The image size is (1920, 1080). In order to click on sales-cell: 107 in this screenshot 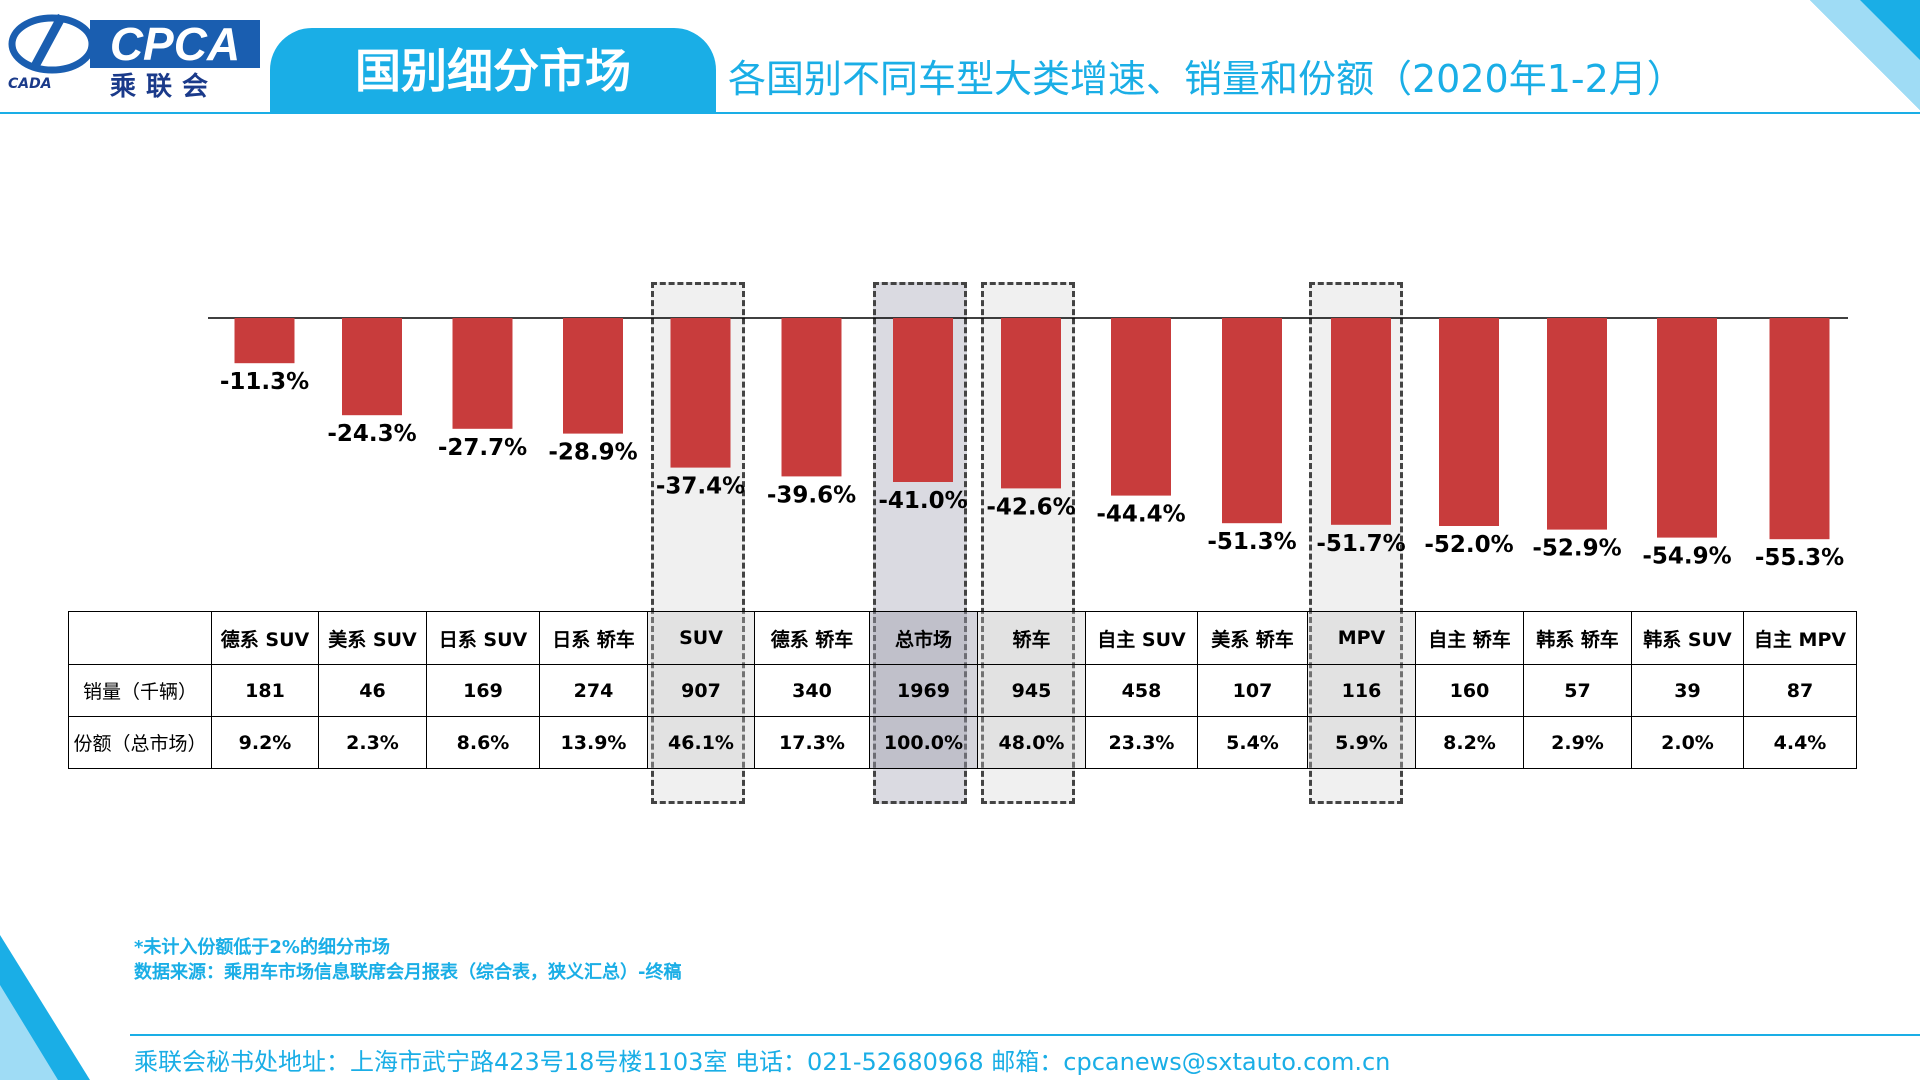, I will do `click(1252, 690)`.